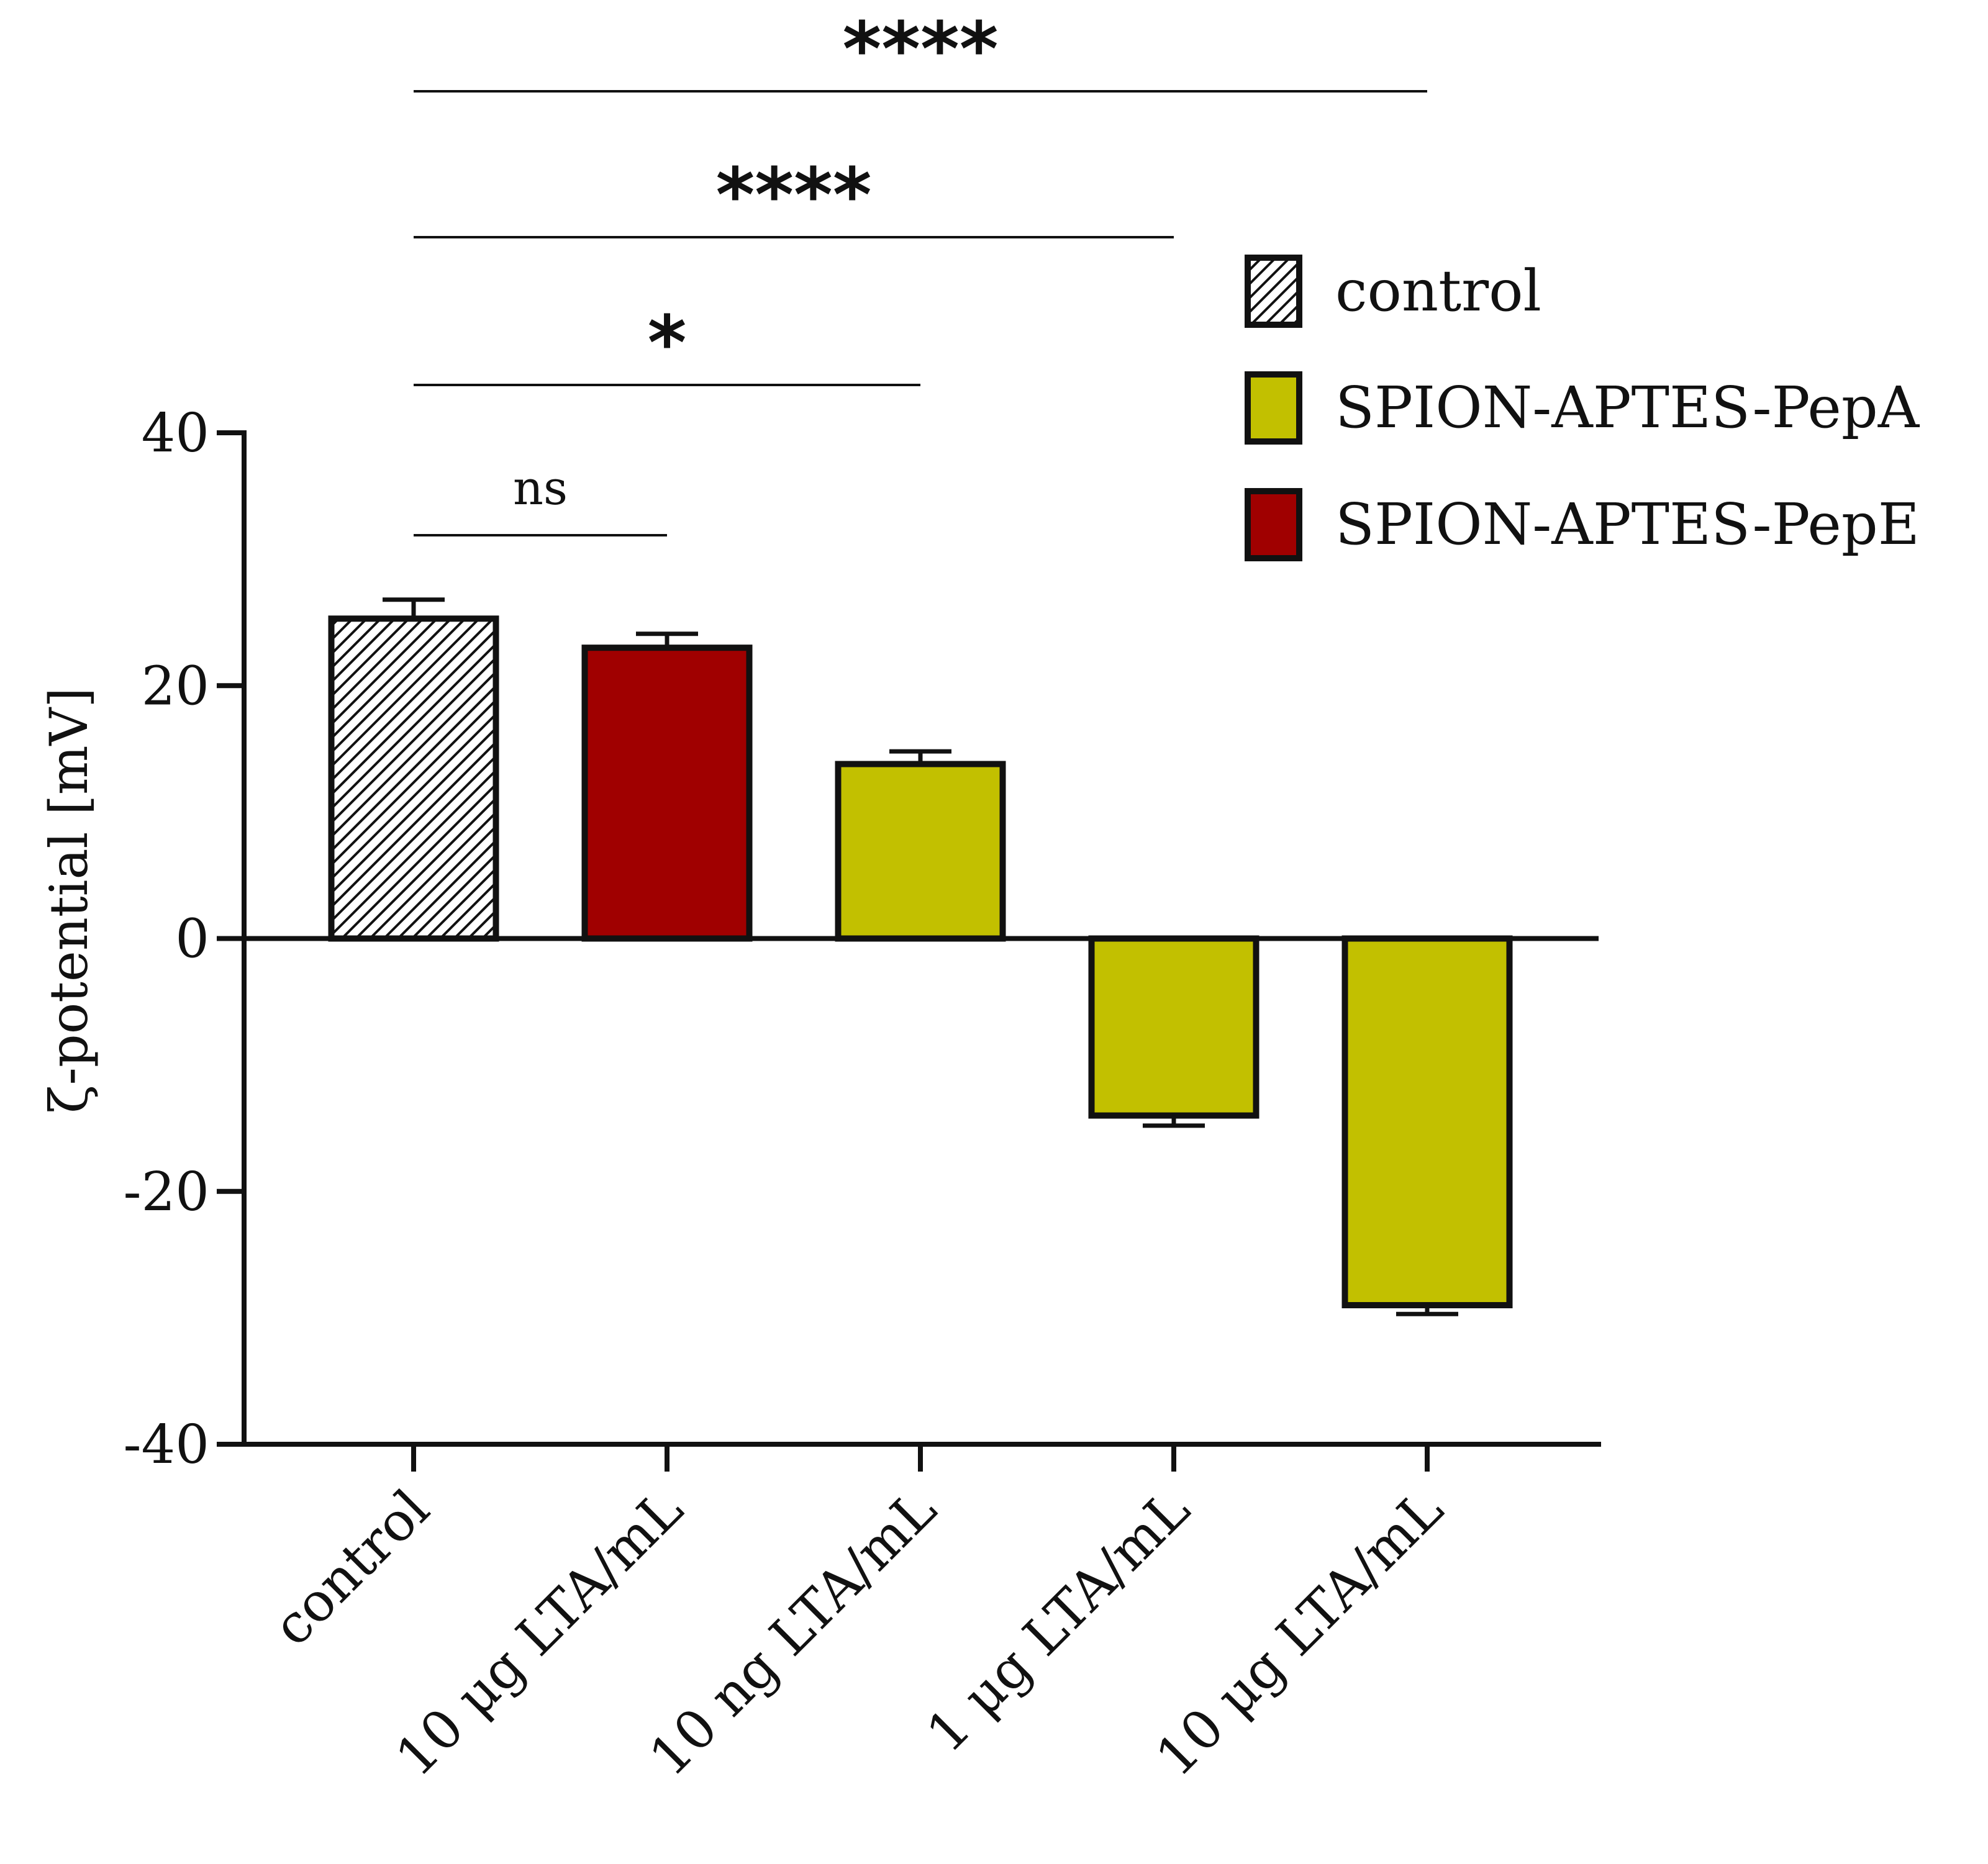 The height and width of the screenshot is (1864, 1988). What do you see at coordinates (167, 1445) in the screenshot?
I see `y-tick-label: -40` at bounding box center [167, 1445].